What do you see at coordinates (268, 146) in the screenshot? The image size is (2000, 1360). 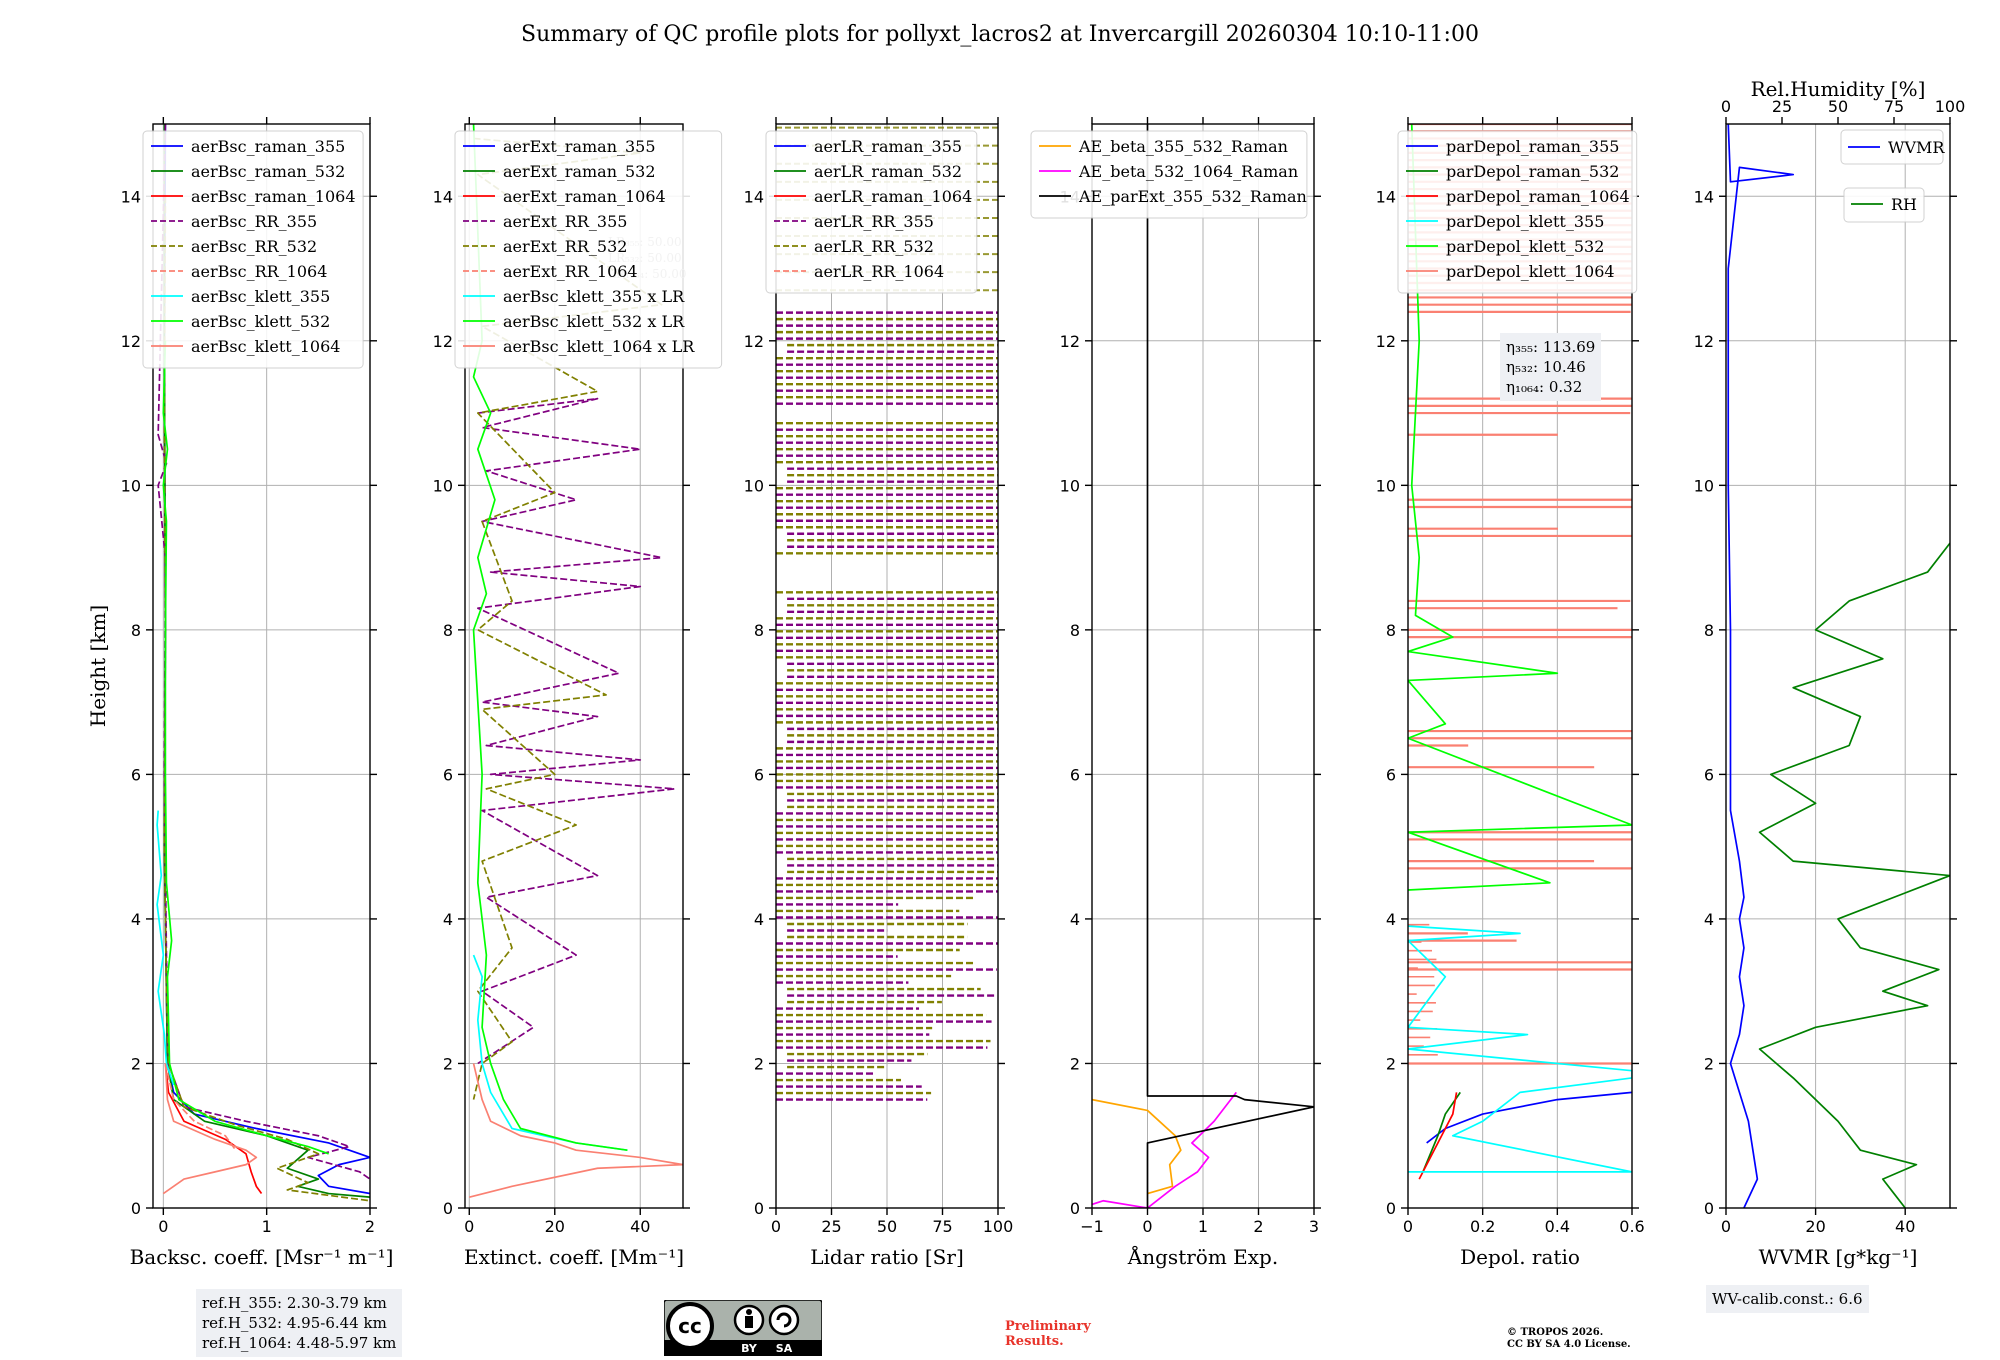 I see `legend-label: aerBsc_raman_355` at bounding box center [268, 146].